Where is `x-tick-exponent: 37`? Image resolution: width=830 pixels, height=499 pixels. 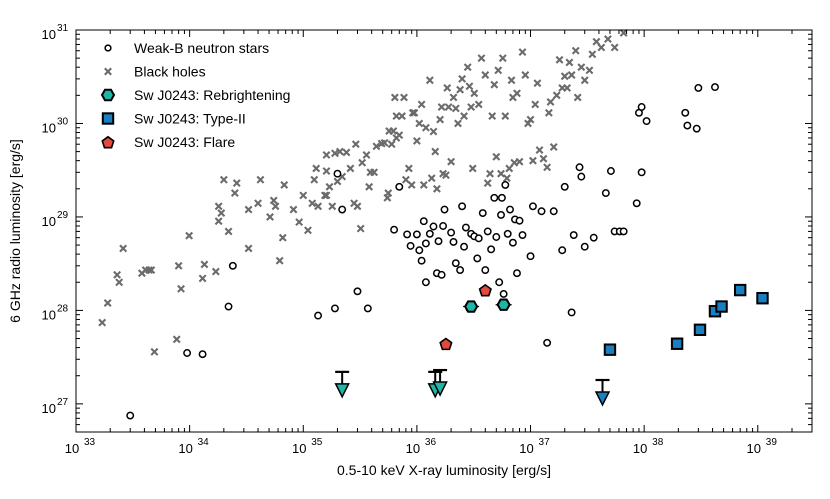
x-tick-exponent: 37 is located at coordinates (545, 442).